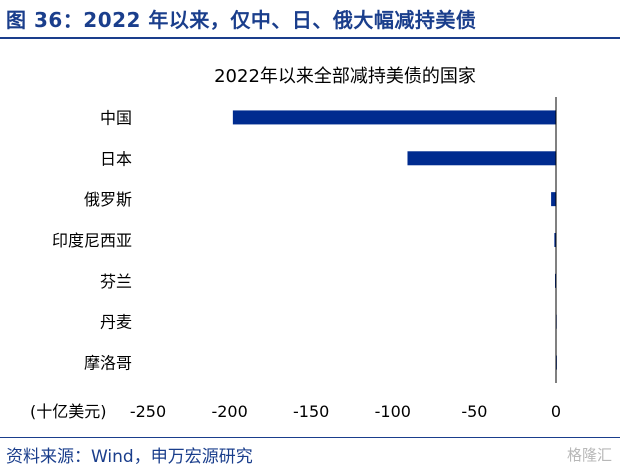 The width and height of the screenshot is (620, 469). Describe the element at coordinates (345, 76) in the screenshot. I see `chart-title: 2022年以来全部减持美债的国家` at that location.